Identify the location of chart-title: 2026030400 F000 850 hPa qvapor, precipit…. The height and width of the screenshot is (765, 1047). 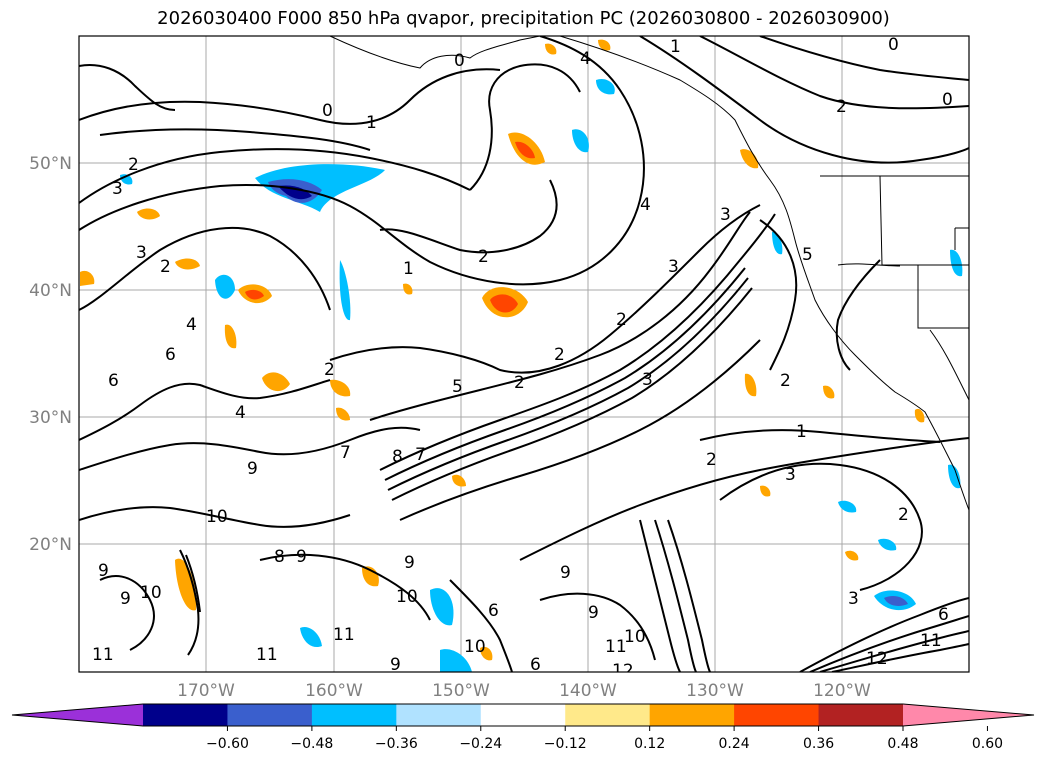
(523, 18).